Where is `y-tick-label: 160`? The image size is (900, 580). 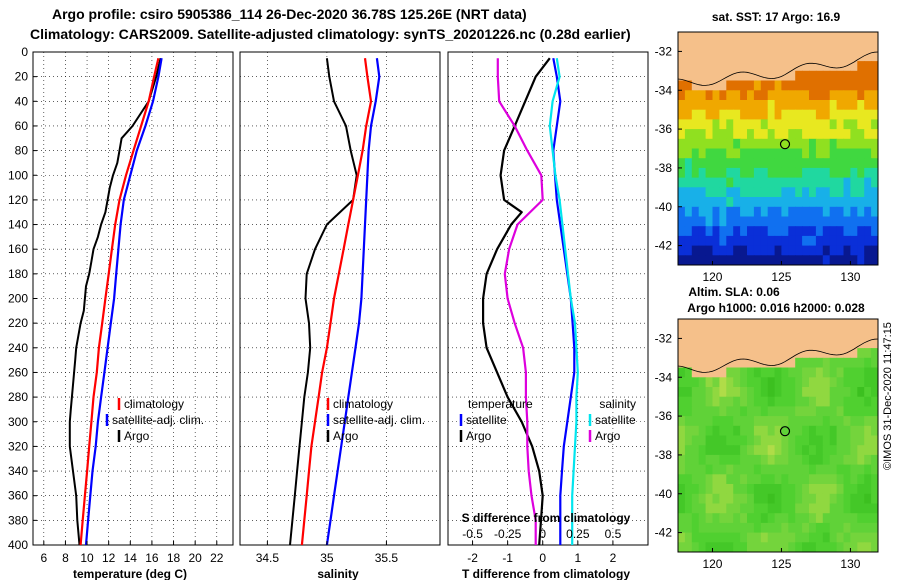 y-tick-label: 160 is located at coordinates (18, 249).